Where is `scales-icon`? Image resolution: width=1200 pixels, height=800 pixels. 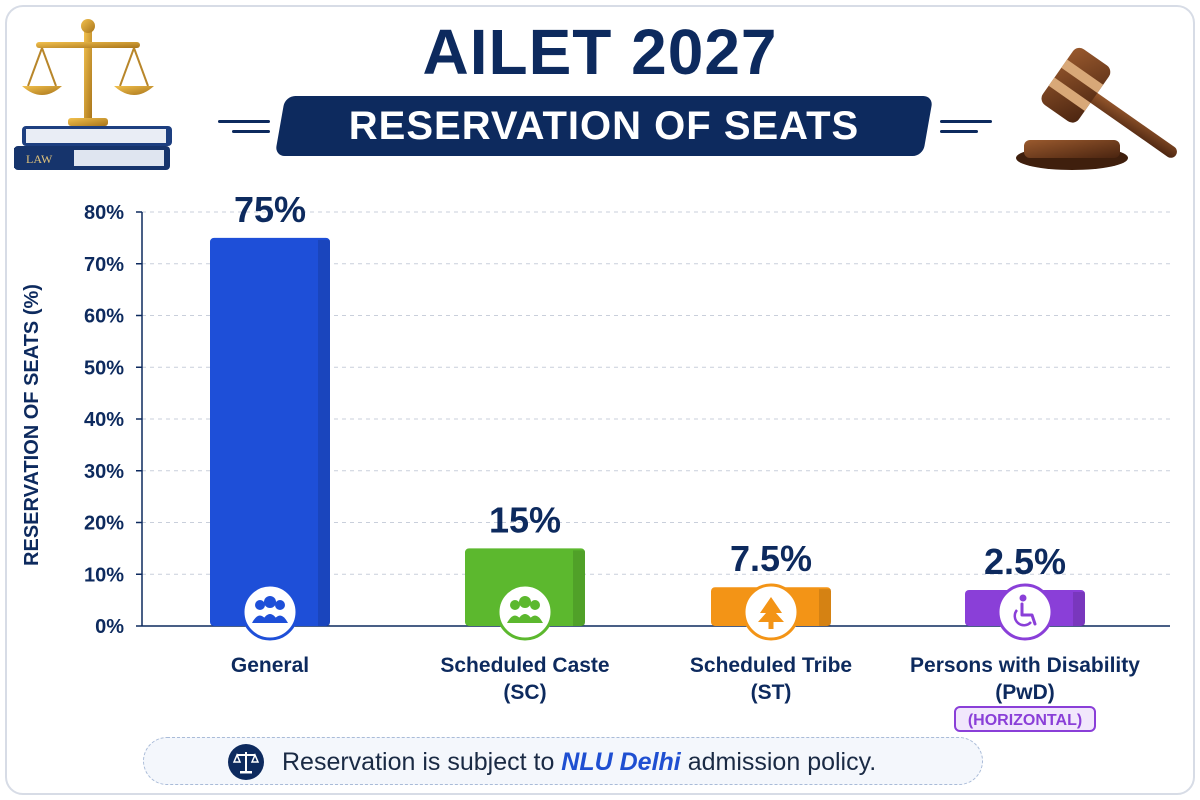
scales-icon is located at coordinates (246, 762).